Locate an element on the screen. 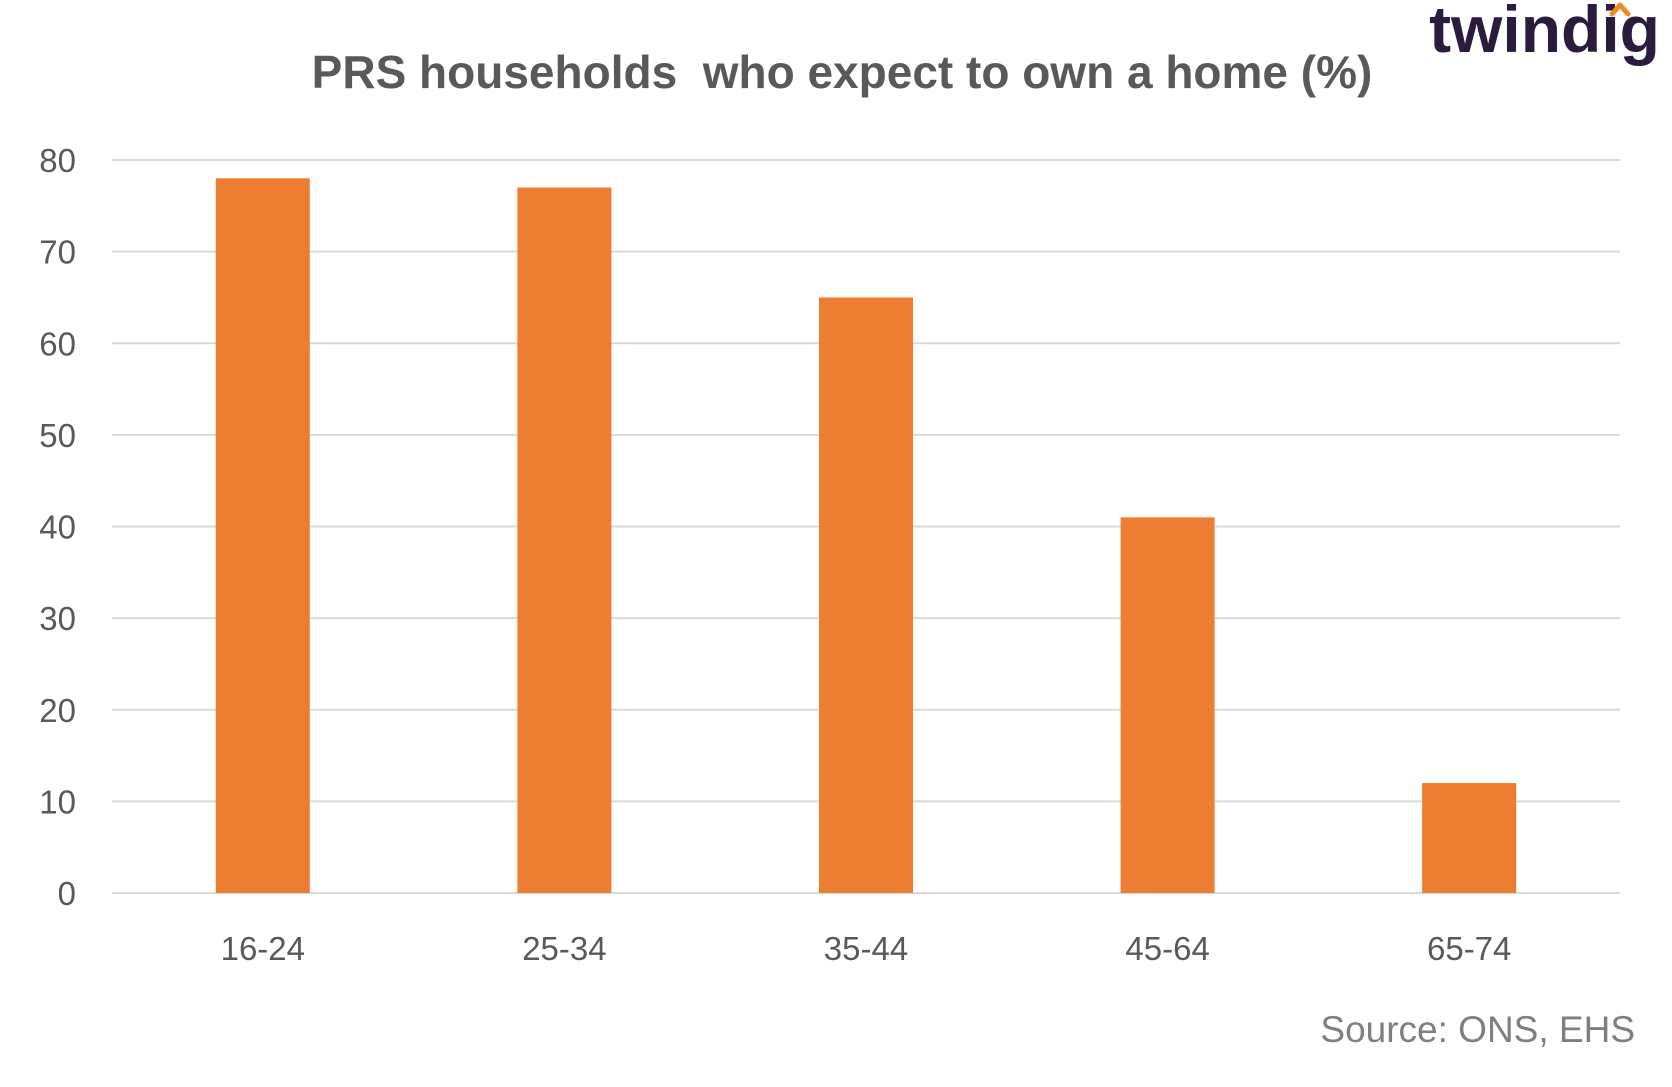  y-axis-ticks: 0 10 20 30 40 50 60 70 80 is located at coordinates (57, 527).